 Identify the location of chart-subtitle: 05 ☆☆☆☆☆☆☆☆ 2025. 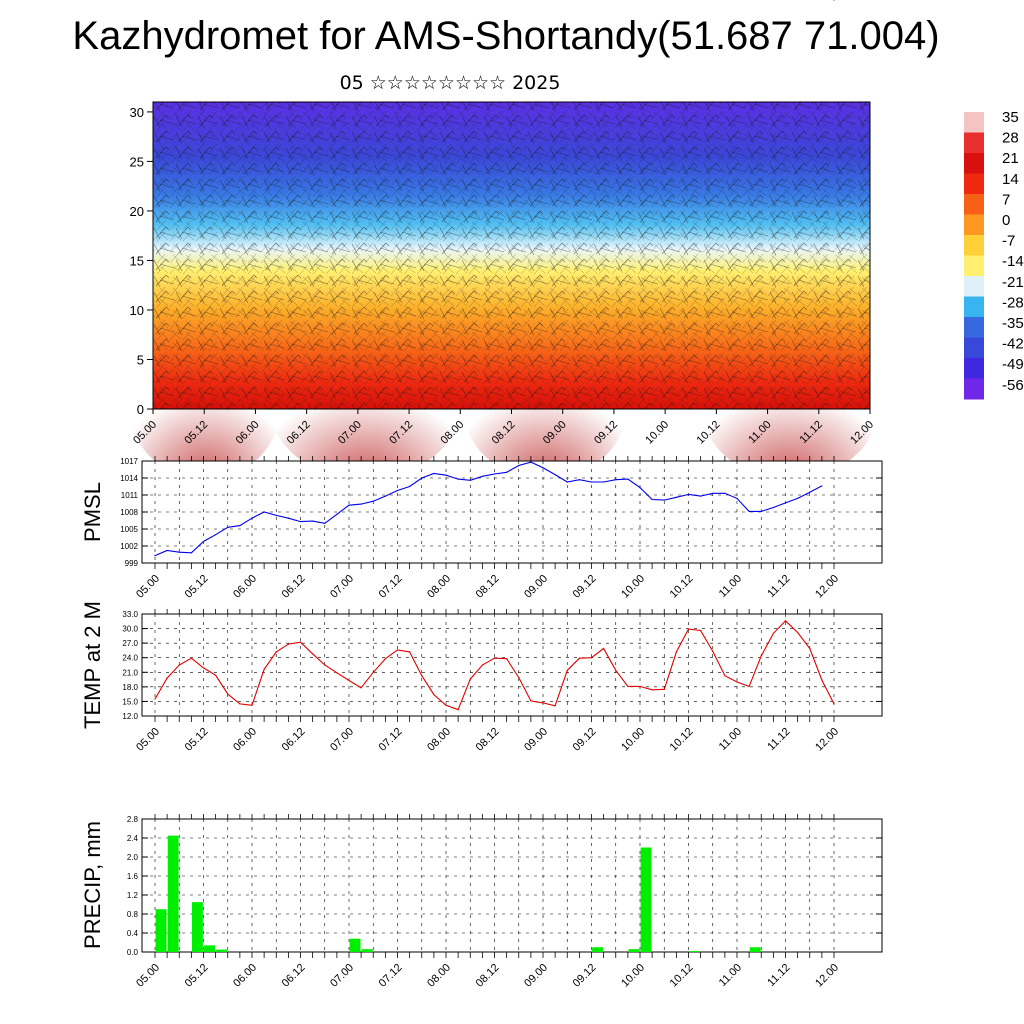
(450, 83).